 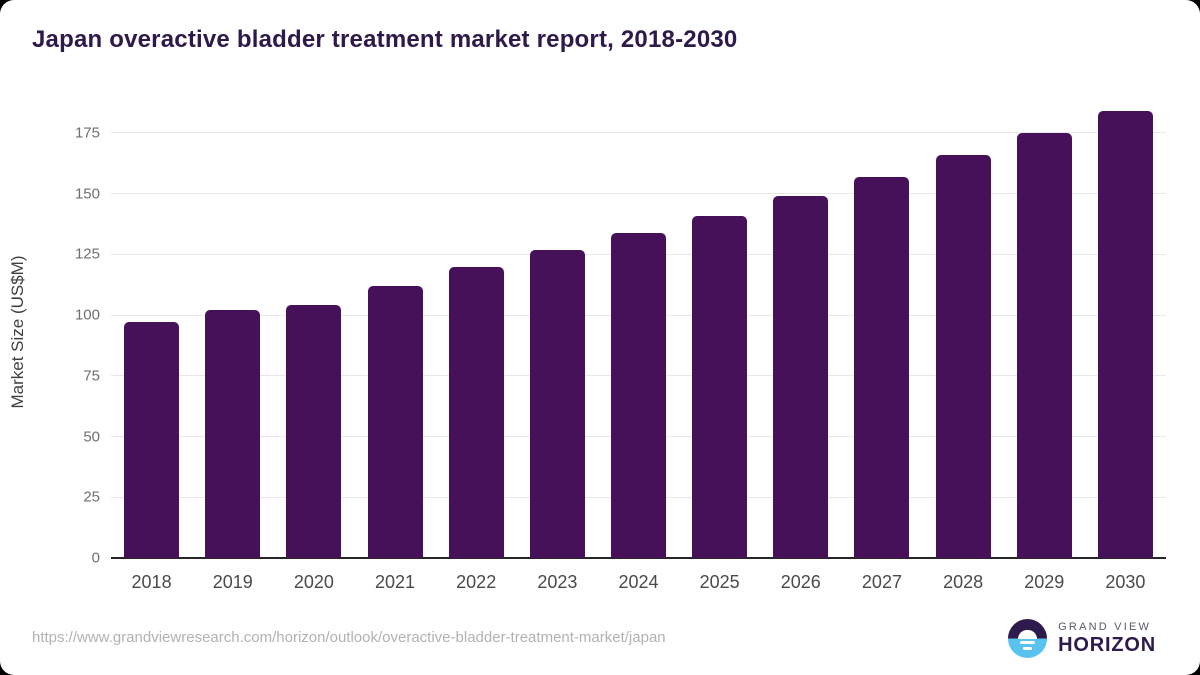 What do you see at coordinates (557, 582) in the screenshot?
I see `x-tick-label-2023: 2023` at bounding box center [557, 582].